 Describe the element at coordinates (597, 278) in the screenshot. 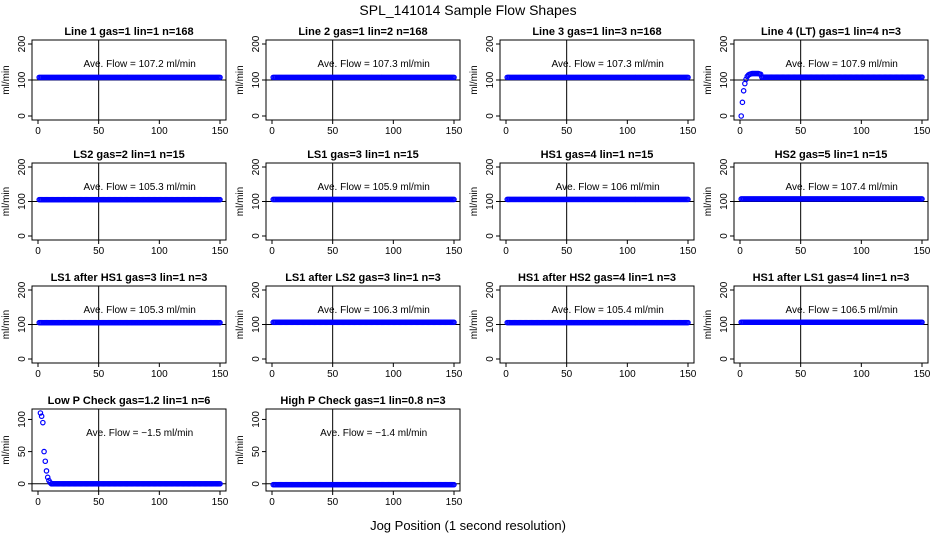

I see `panel-title: HS1 after HS2 gas=4 lin=1 n=3` at that location.